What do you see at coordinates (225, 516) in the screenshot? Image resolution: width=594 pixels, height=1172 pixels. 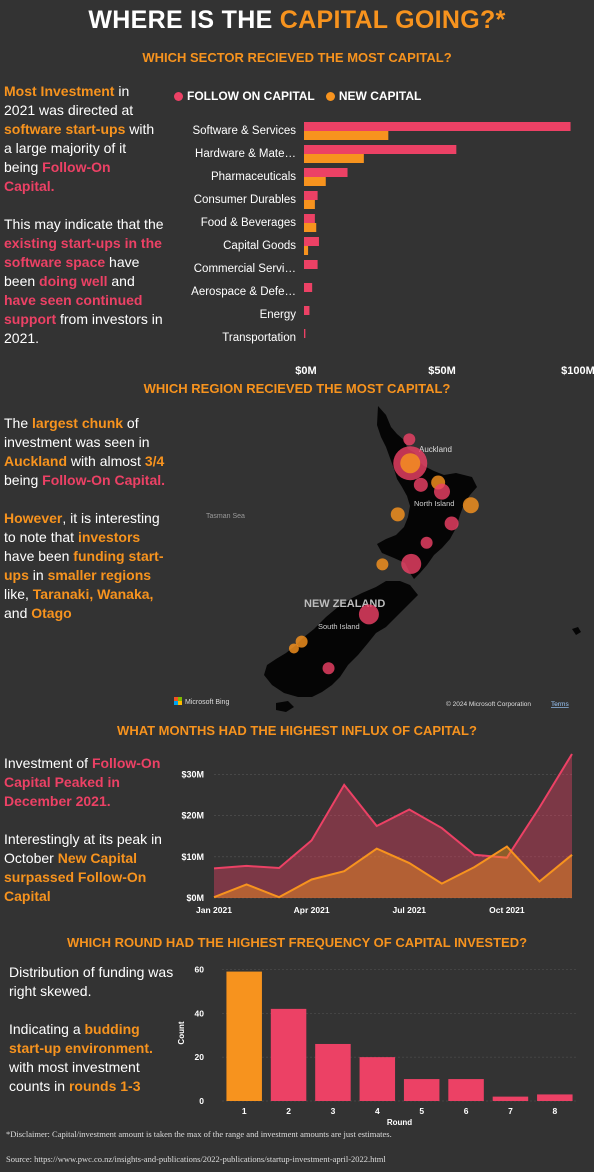 I see `map-label-sea: Tasman Sea` at bounding box center [225, 516].